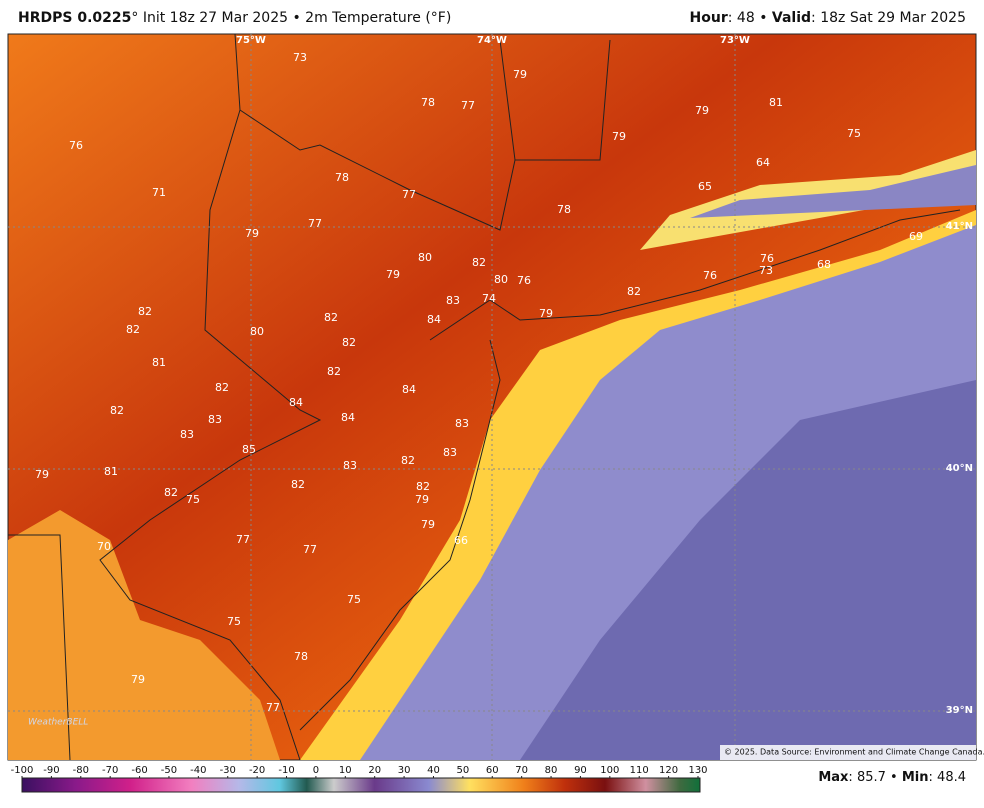  Describe the element at coordinates (749, 18) in the screenshot. I see `hour: : 48 •` at that location.